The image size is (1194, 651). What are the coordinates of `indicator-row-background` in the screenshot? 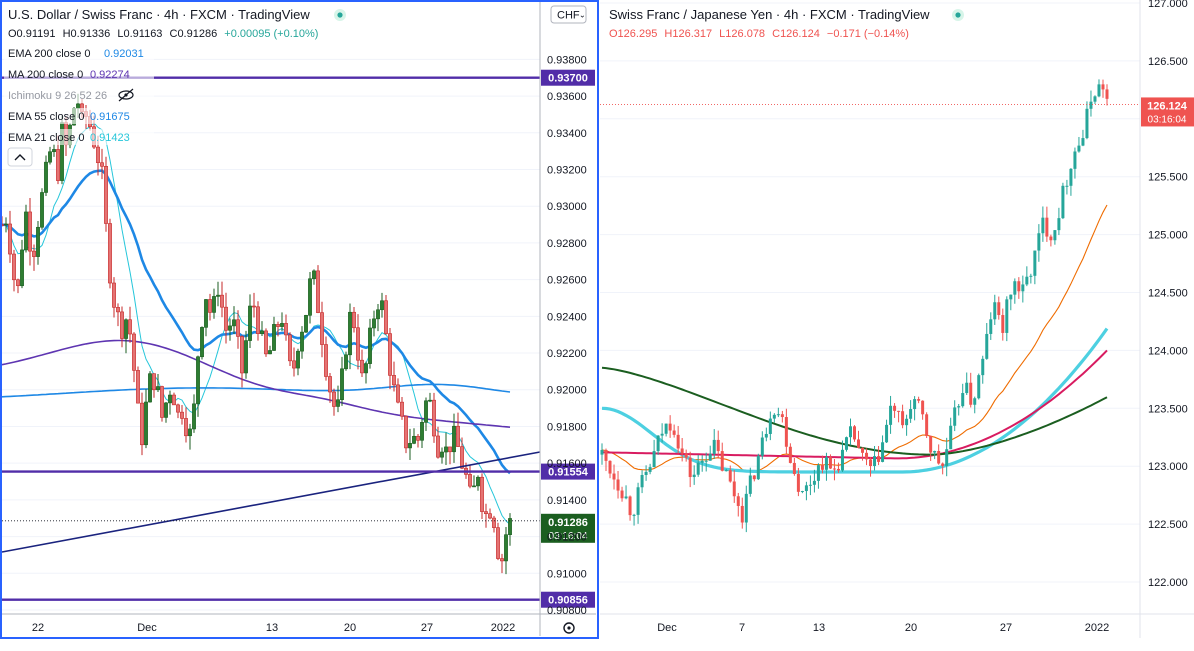 It's located at (79, 95).